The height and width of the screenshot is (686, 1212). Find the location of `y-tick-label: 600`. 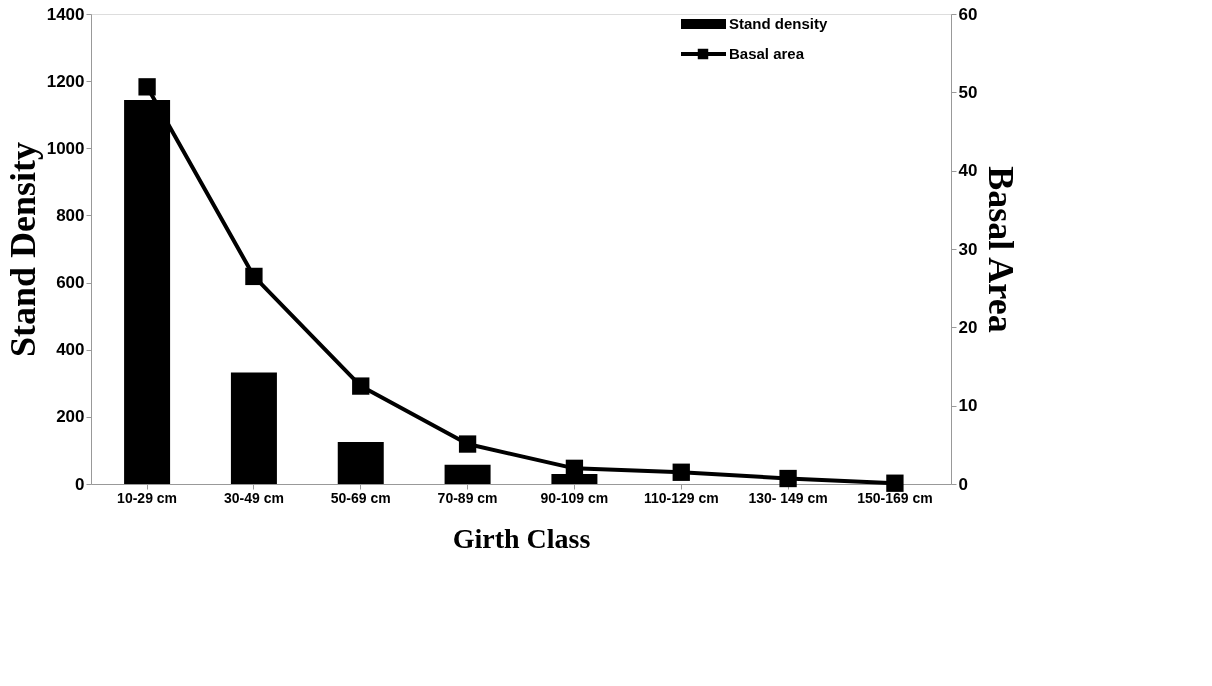

y-tick-label: 600 is located at coordinates (70, 283).